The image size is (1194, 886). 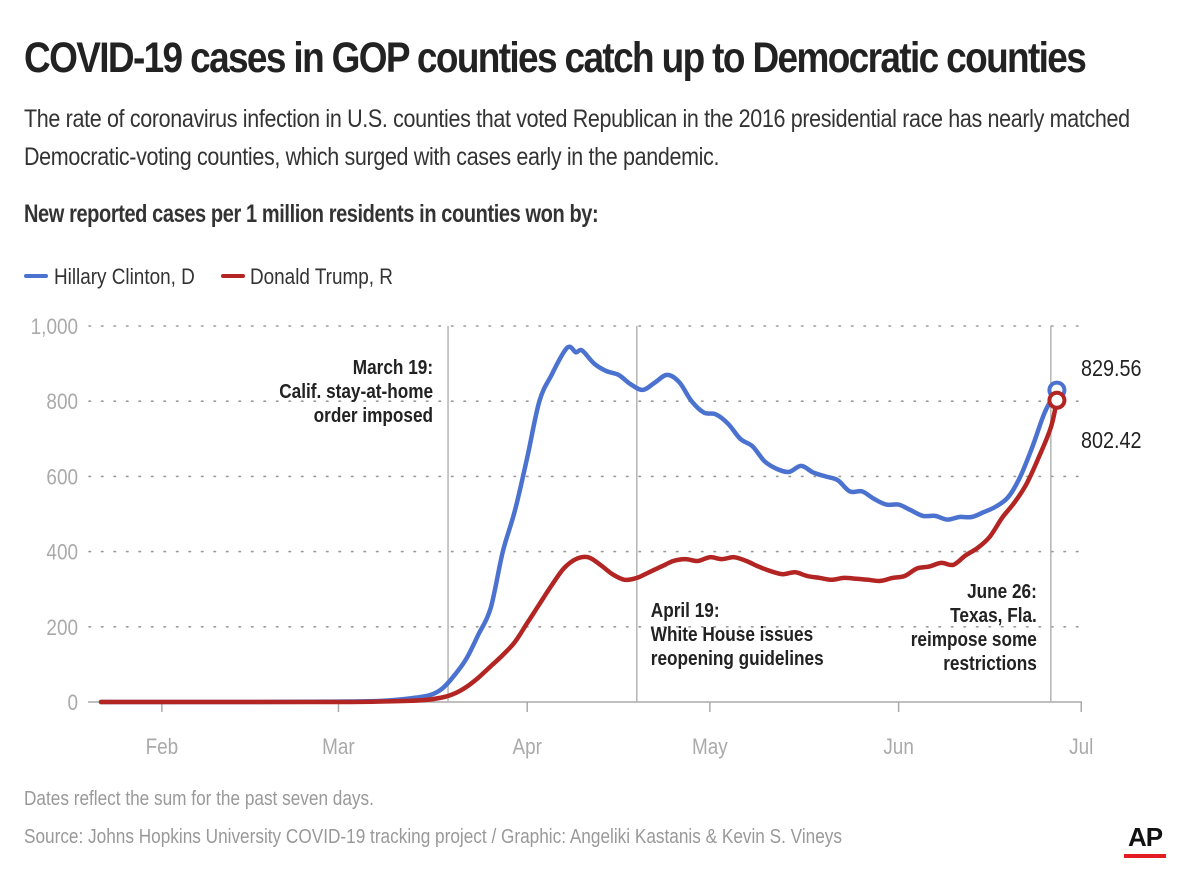 I want to click on y-tick-label: 0, so click(x=72, y=703).